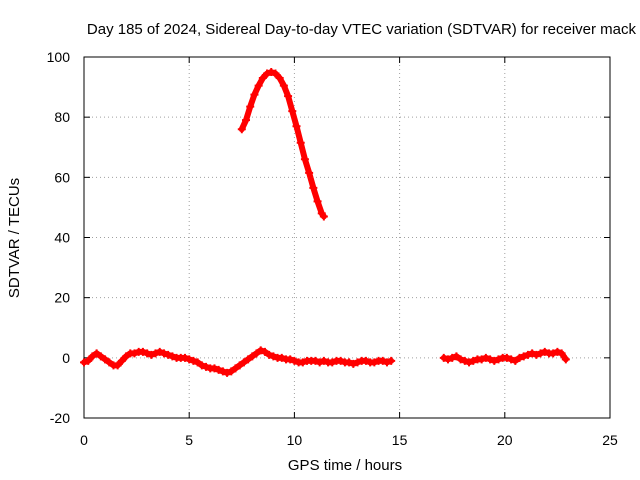 The image size is (640, 480). What do you see at coordinates (505, 440) in the screenshot?
I see `x-tick-label: 20` at bounding box center [505, 440].